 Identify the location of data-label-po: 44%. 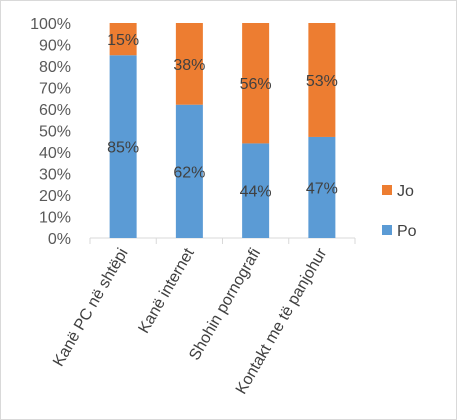
(256, 192).